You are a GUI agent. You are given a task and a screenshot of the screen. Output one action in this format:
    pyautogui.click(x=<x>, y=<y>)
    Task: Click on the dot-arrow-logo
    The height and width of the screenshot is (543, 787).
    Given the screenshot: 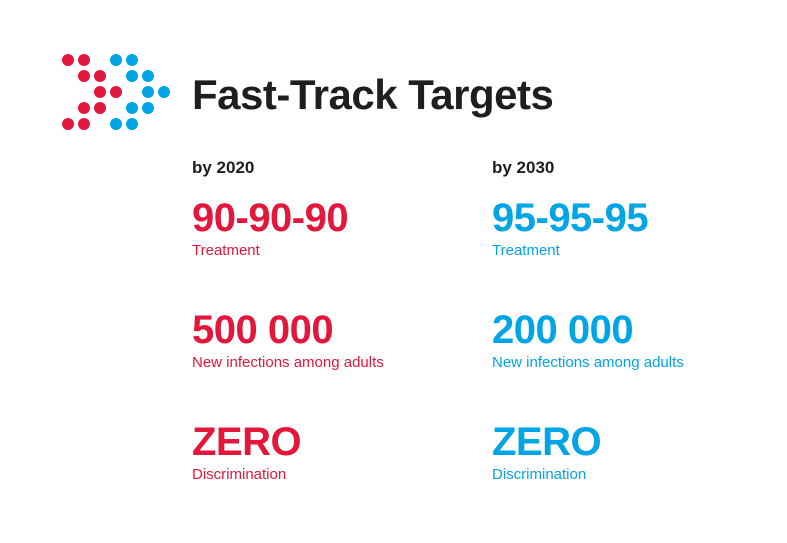 What is the action you would take?
    pyautogui.click(x=116, y=92)
    